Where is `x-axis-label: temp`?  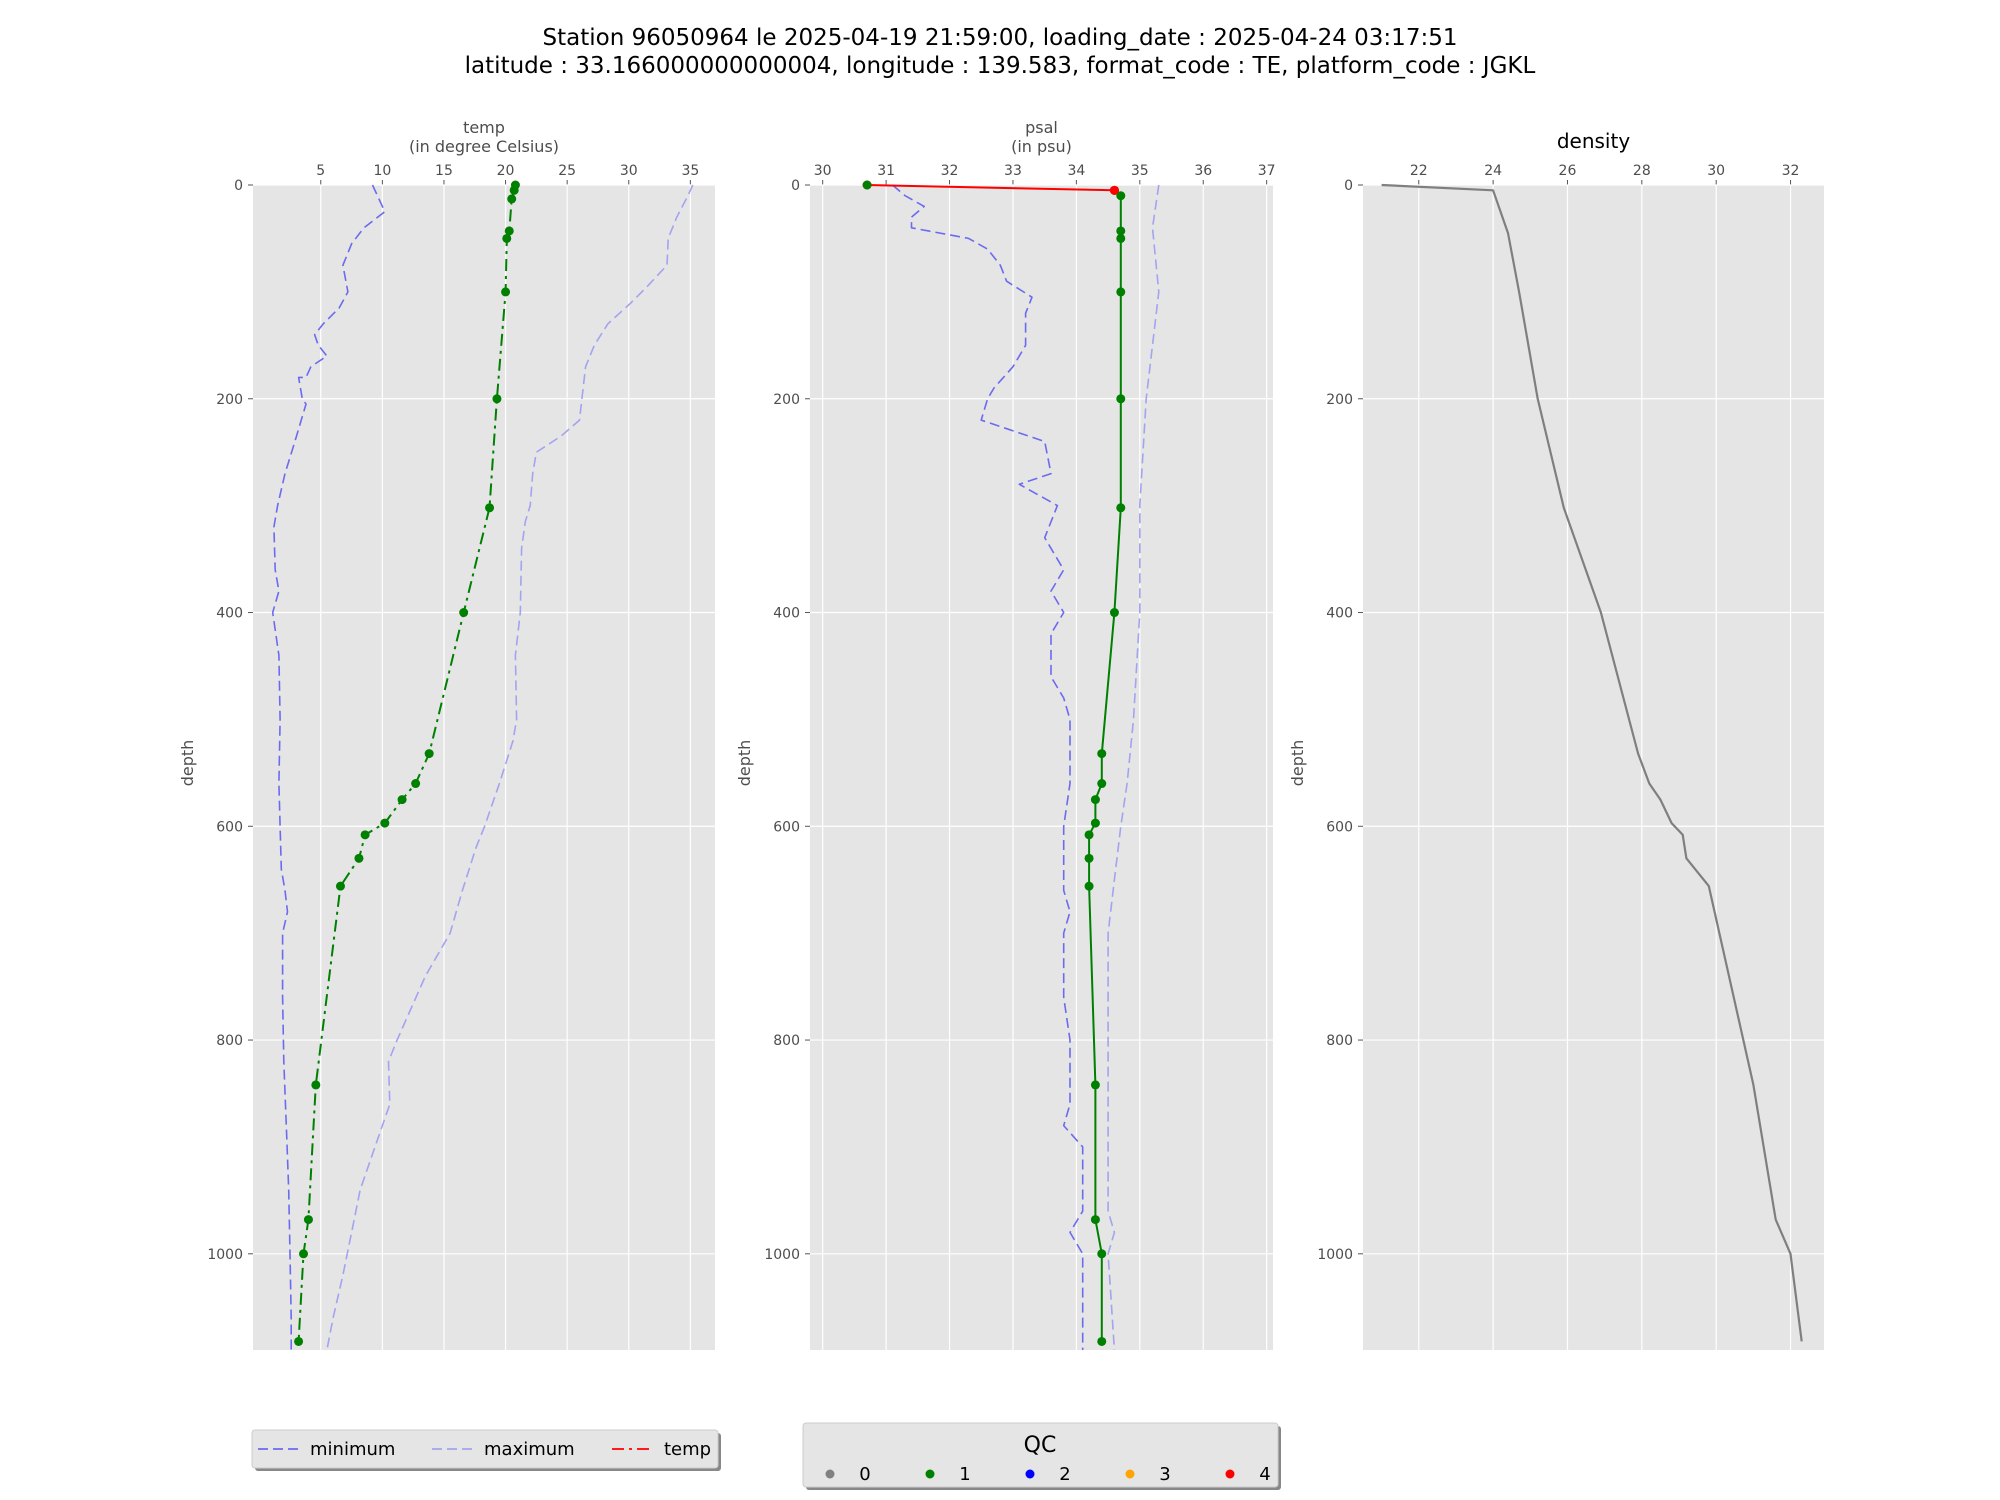
x-axis-label: temp is located at coordinates (484, 127).